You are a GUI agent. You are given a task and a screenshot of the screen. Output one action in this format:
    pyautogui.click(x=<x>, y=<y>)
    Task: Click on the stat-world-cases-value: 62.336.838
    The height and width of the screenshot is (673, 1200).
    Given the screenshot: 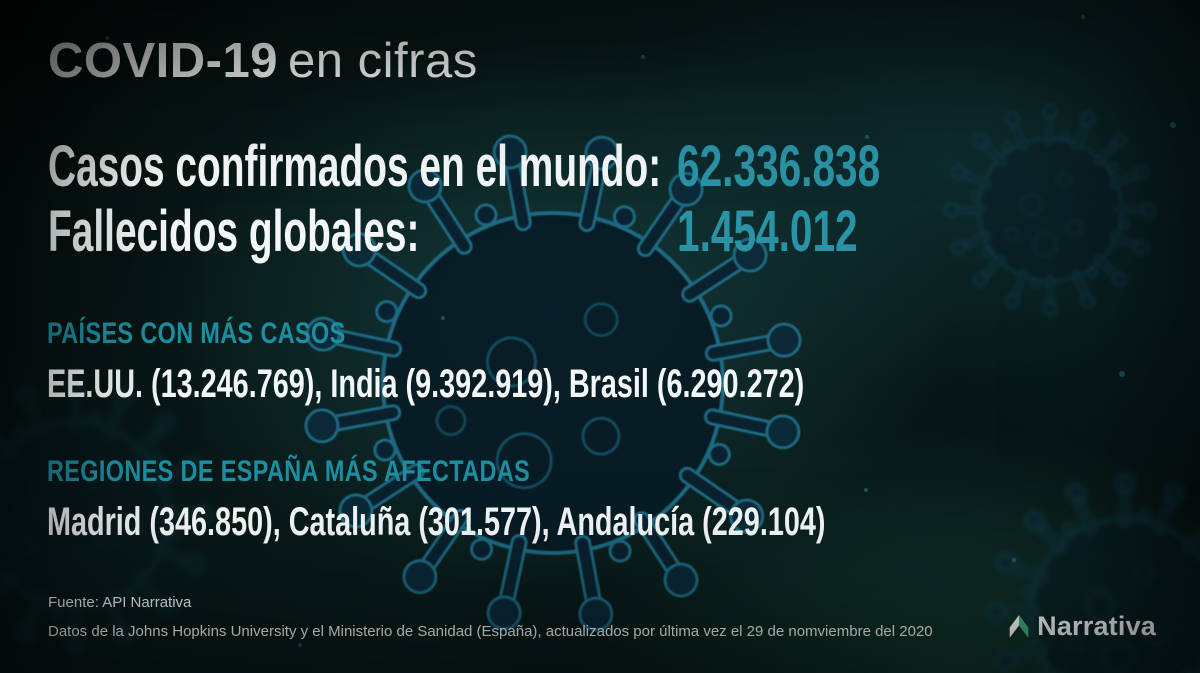 What is the action you would take?
    pyautogui.click(x=822, y=167)
    